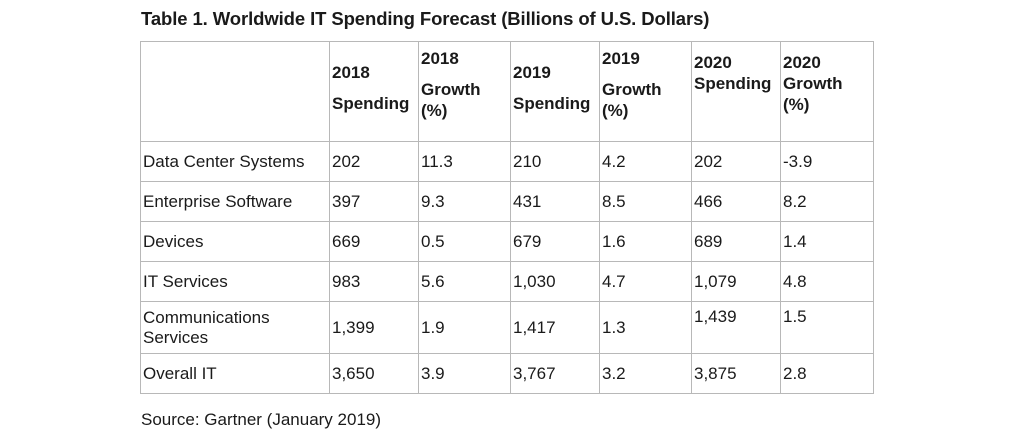 This screenshot has width=1024, height=444. Describe the element at coordinates (374, 281) in the screenshot. I see `cell-2018-spending: 983` at that location.